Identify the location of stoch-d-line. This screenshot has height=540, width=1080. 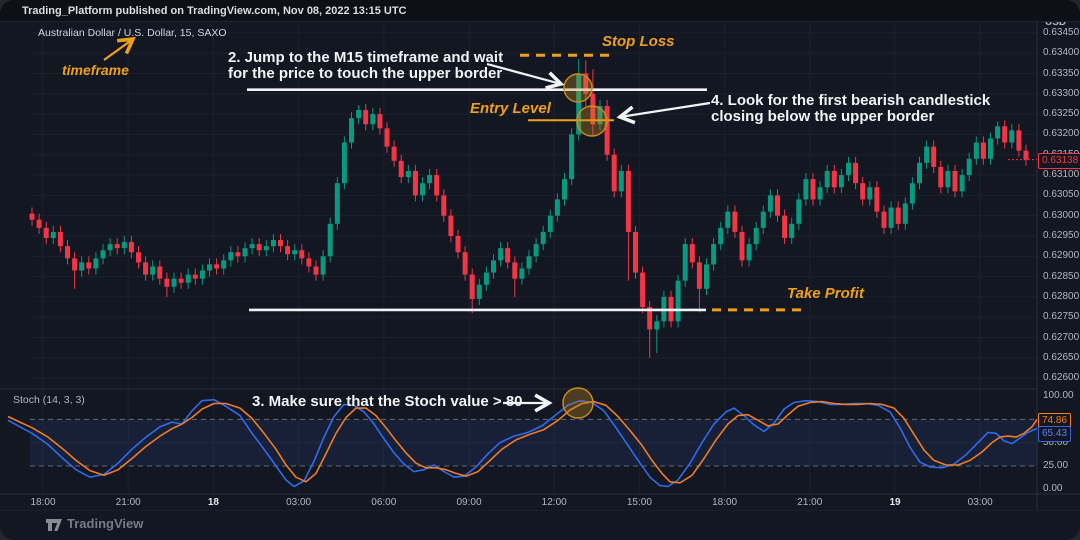
(522, 442).